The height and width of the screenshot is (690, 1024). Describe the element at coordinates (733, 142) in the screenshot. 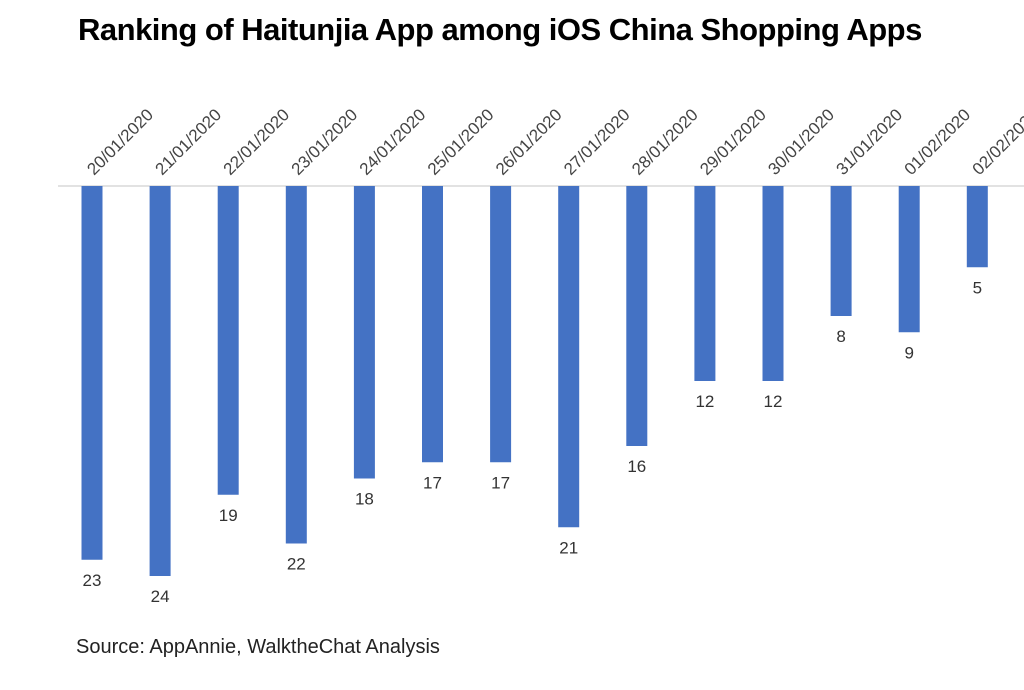

I see `x-tick-label-29/01/2020: 29/01/2020` at that location.